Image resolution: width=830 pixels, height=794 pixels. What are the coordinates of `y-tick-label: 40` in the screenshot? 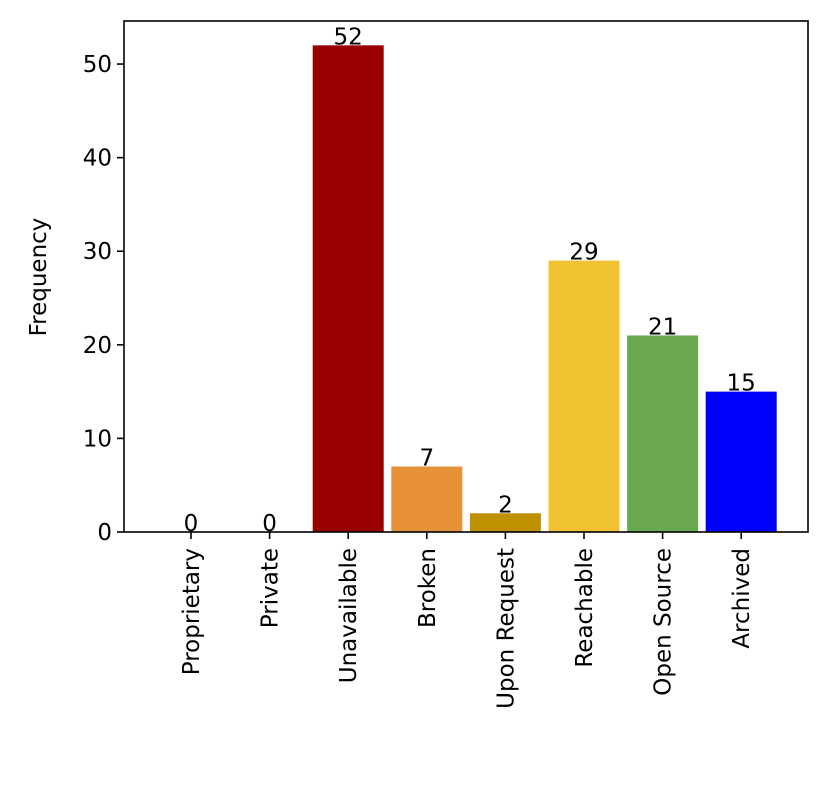 It's located at (97, 159).